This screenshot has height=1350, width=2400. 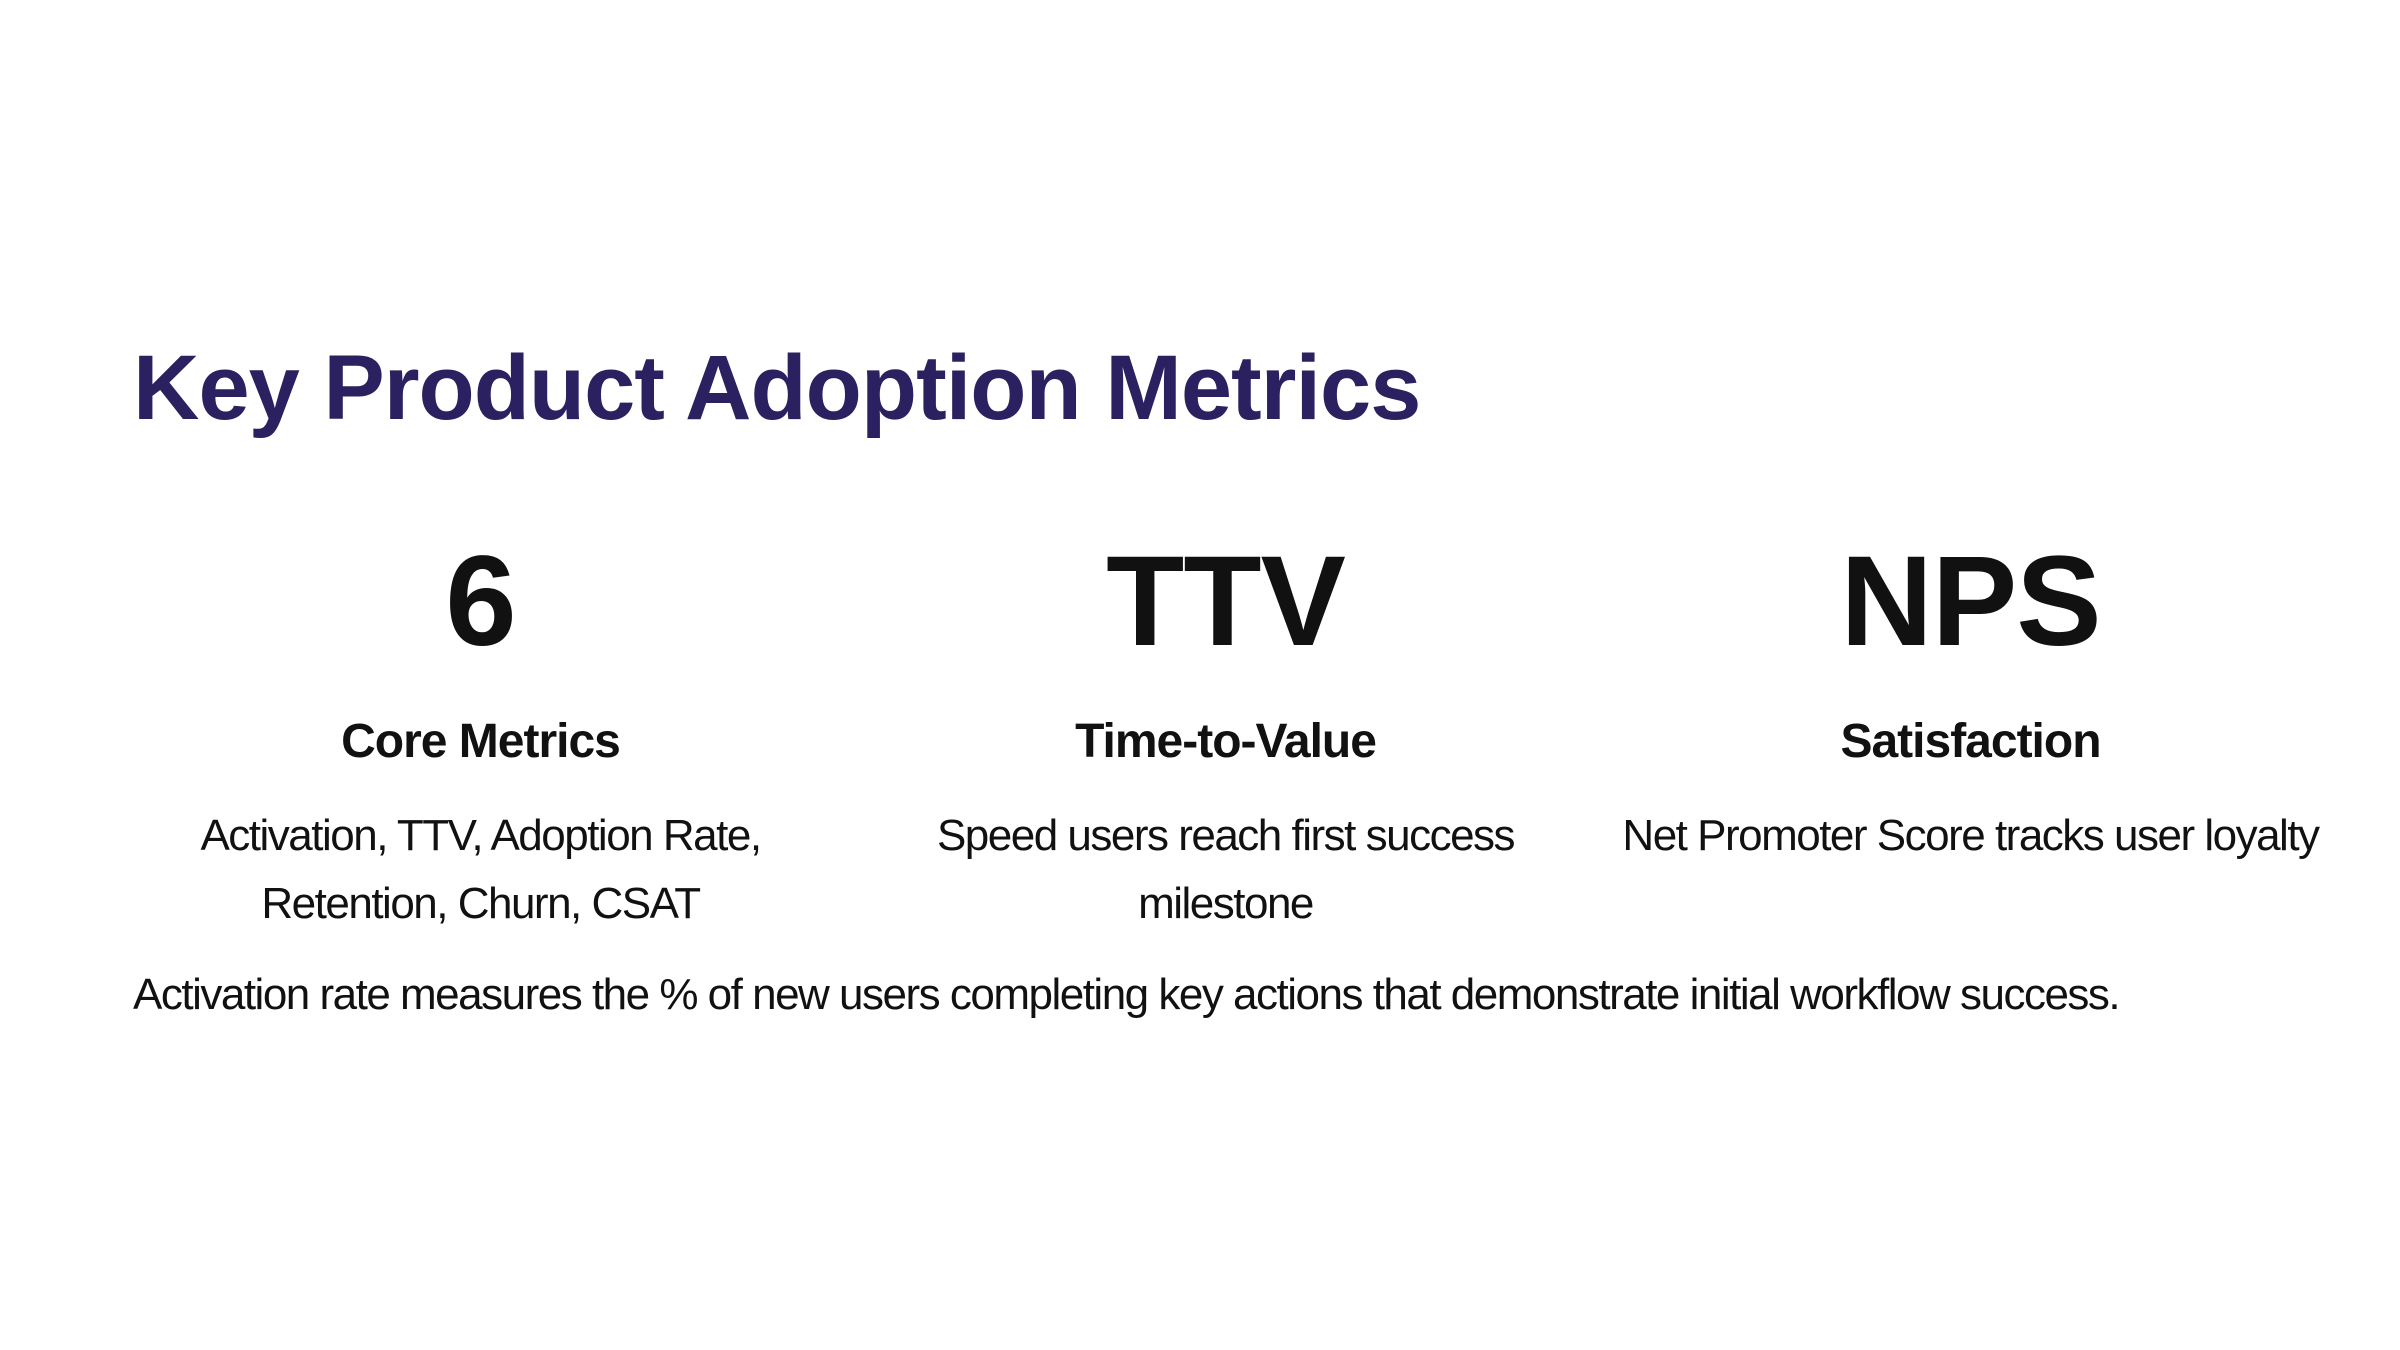 What do you see at coordinates (1226, 741) in the screenshot?
I see `metric-label: Time-to-Value` at bounding box center [1226, 741].